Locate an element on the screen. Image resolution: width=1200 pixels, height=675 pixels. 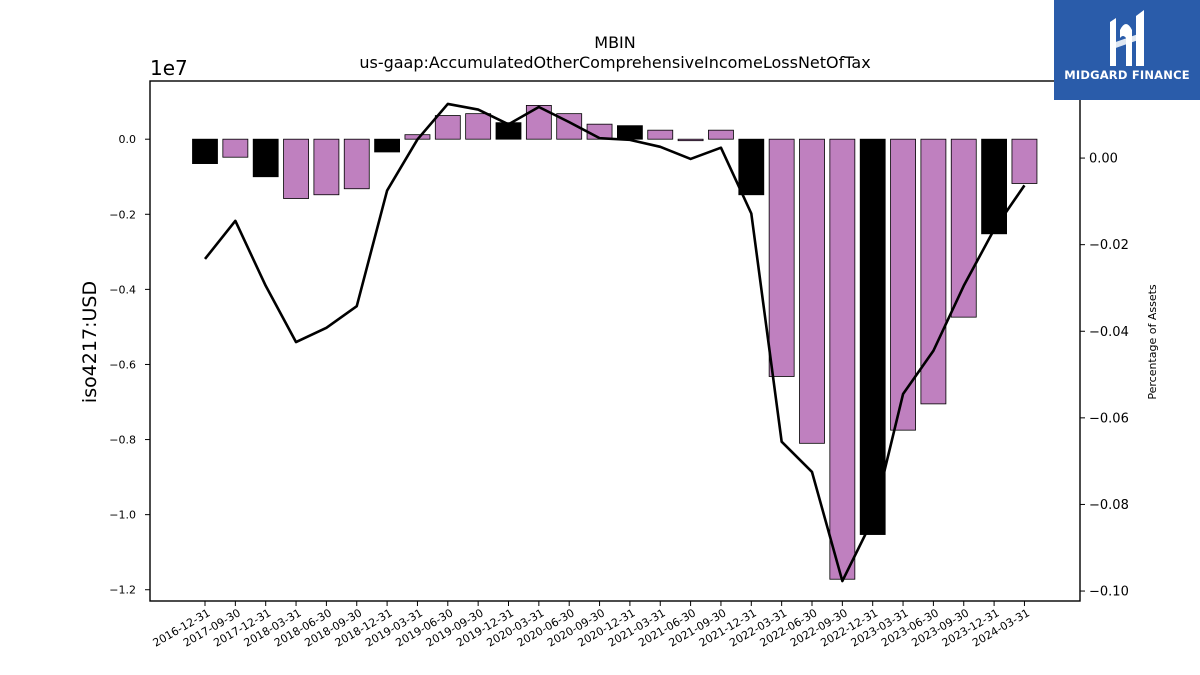
y2-axis-label: Percentage of Assets is located at coordinates (1152, 342).